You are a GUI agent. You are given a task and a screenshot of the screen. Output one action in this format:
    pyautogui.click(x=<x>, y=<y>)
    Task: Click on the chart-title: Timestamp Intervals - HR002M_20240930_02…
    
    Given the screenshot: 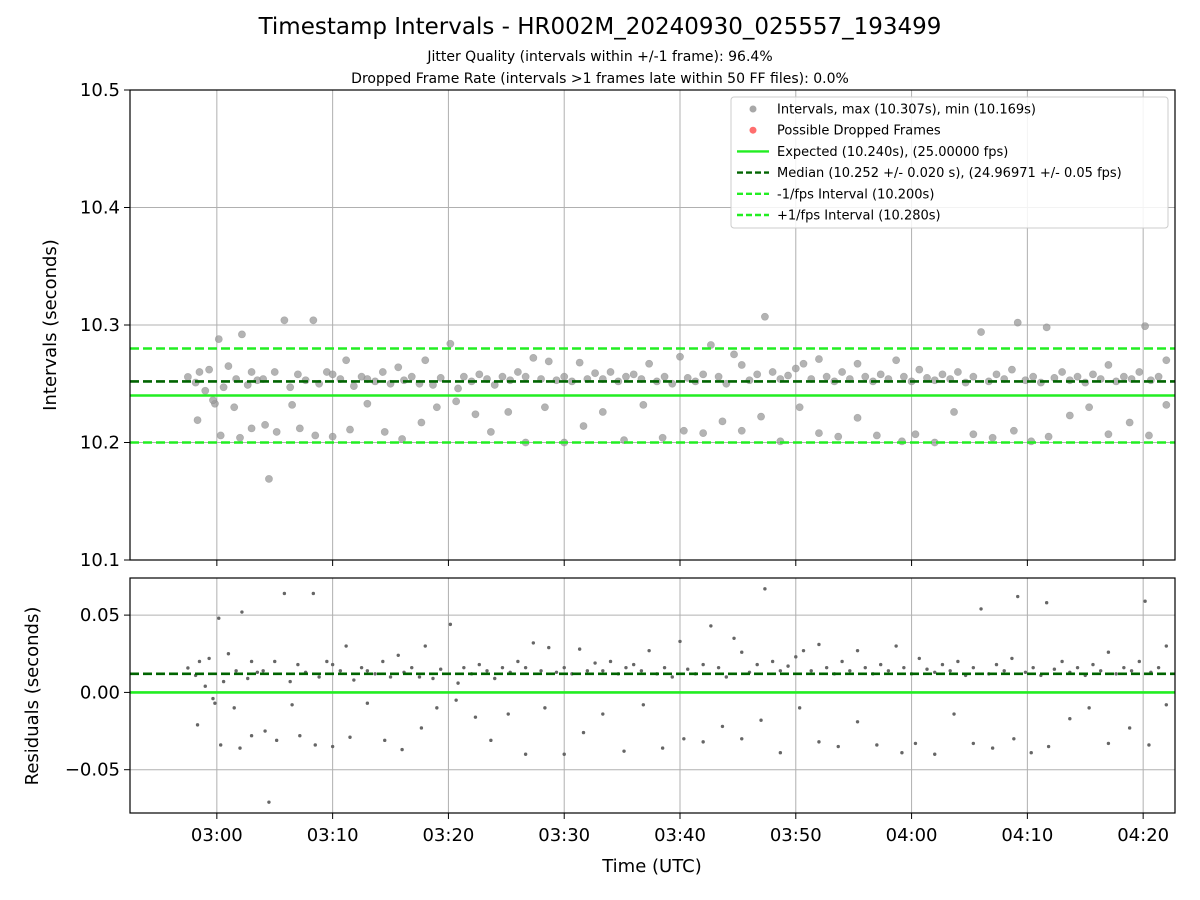 What is the action you would take?
    pyautogui.click(x=600, y=27)
    